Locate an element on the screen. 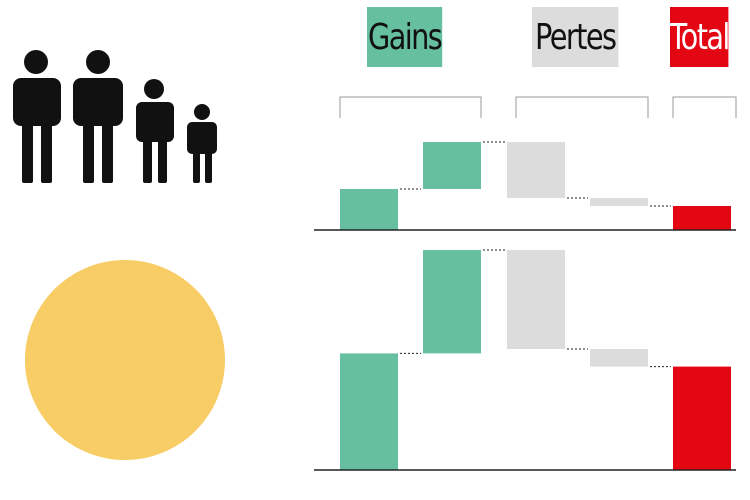  legend-total: Total is located at coordinates (700, 37).